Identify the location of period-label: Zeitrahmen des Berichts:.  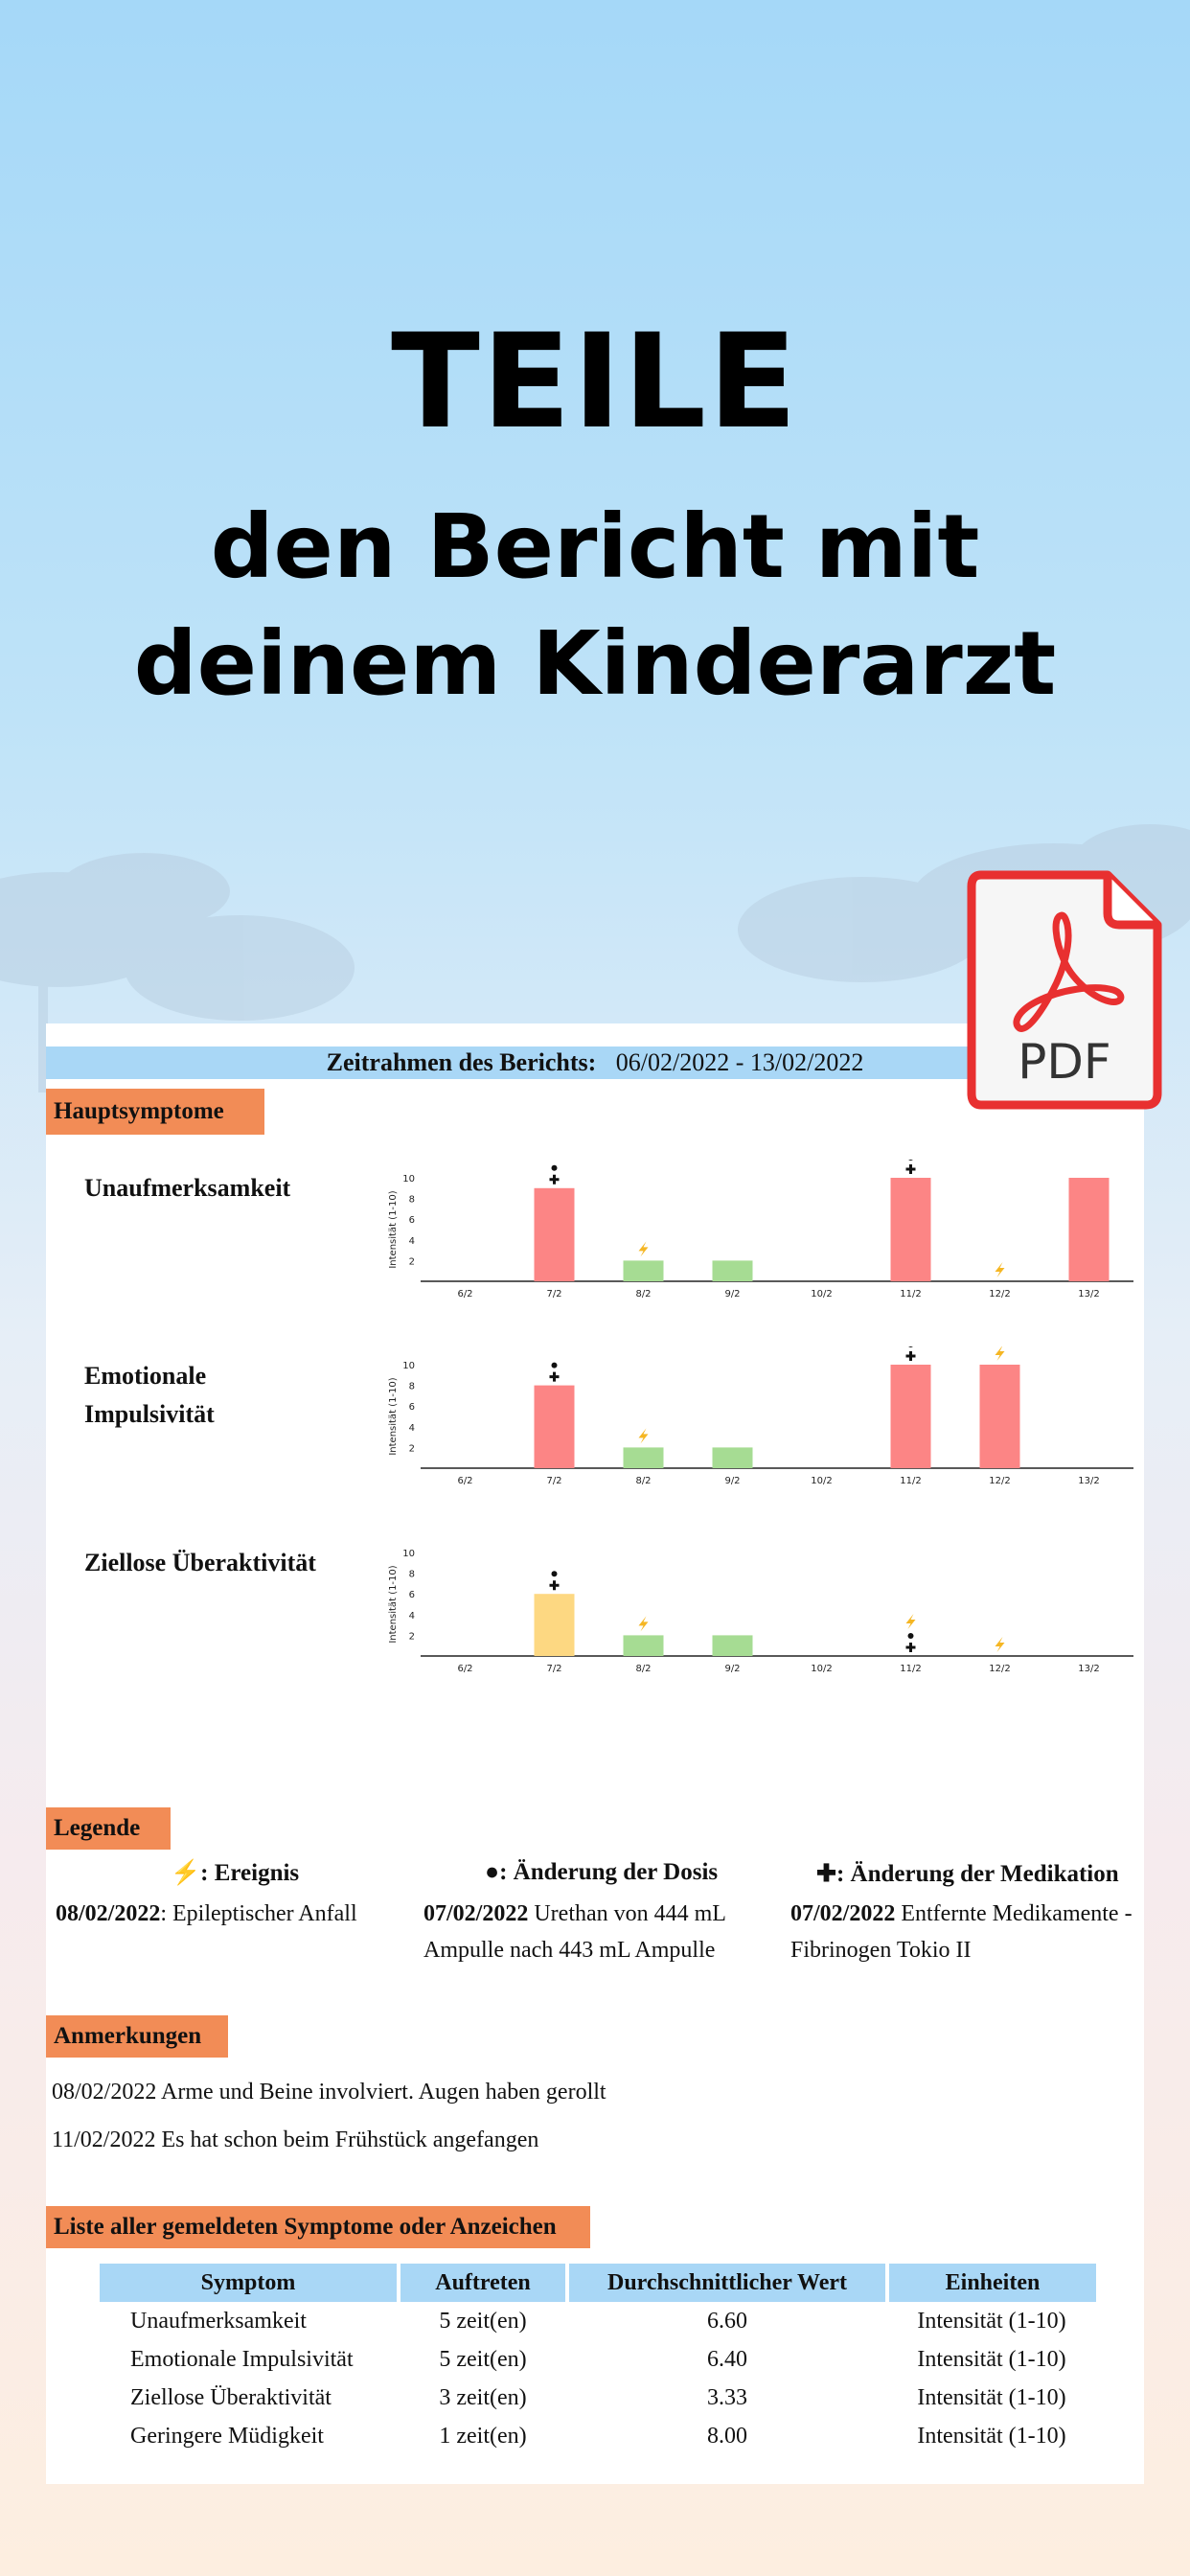
(461, 1062).